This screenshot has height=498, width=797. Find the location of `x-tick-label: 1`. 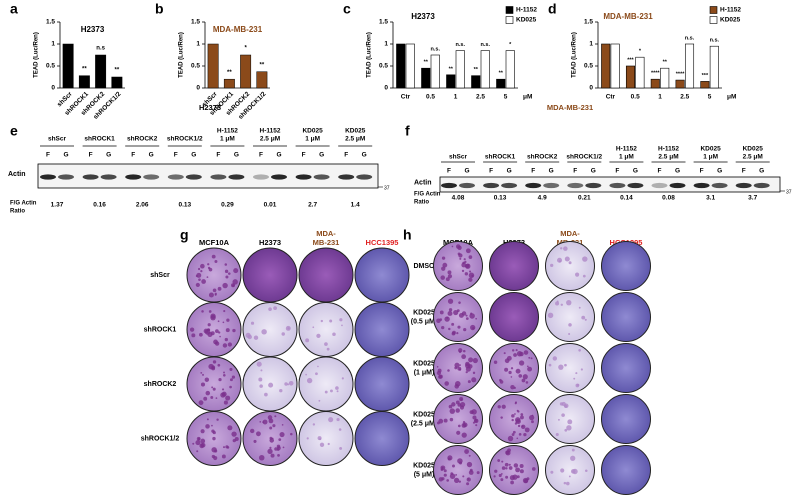

x-tick-label: 1 is located at coordinates (456, 97).